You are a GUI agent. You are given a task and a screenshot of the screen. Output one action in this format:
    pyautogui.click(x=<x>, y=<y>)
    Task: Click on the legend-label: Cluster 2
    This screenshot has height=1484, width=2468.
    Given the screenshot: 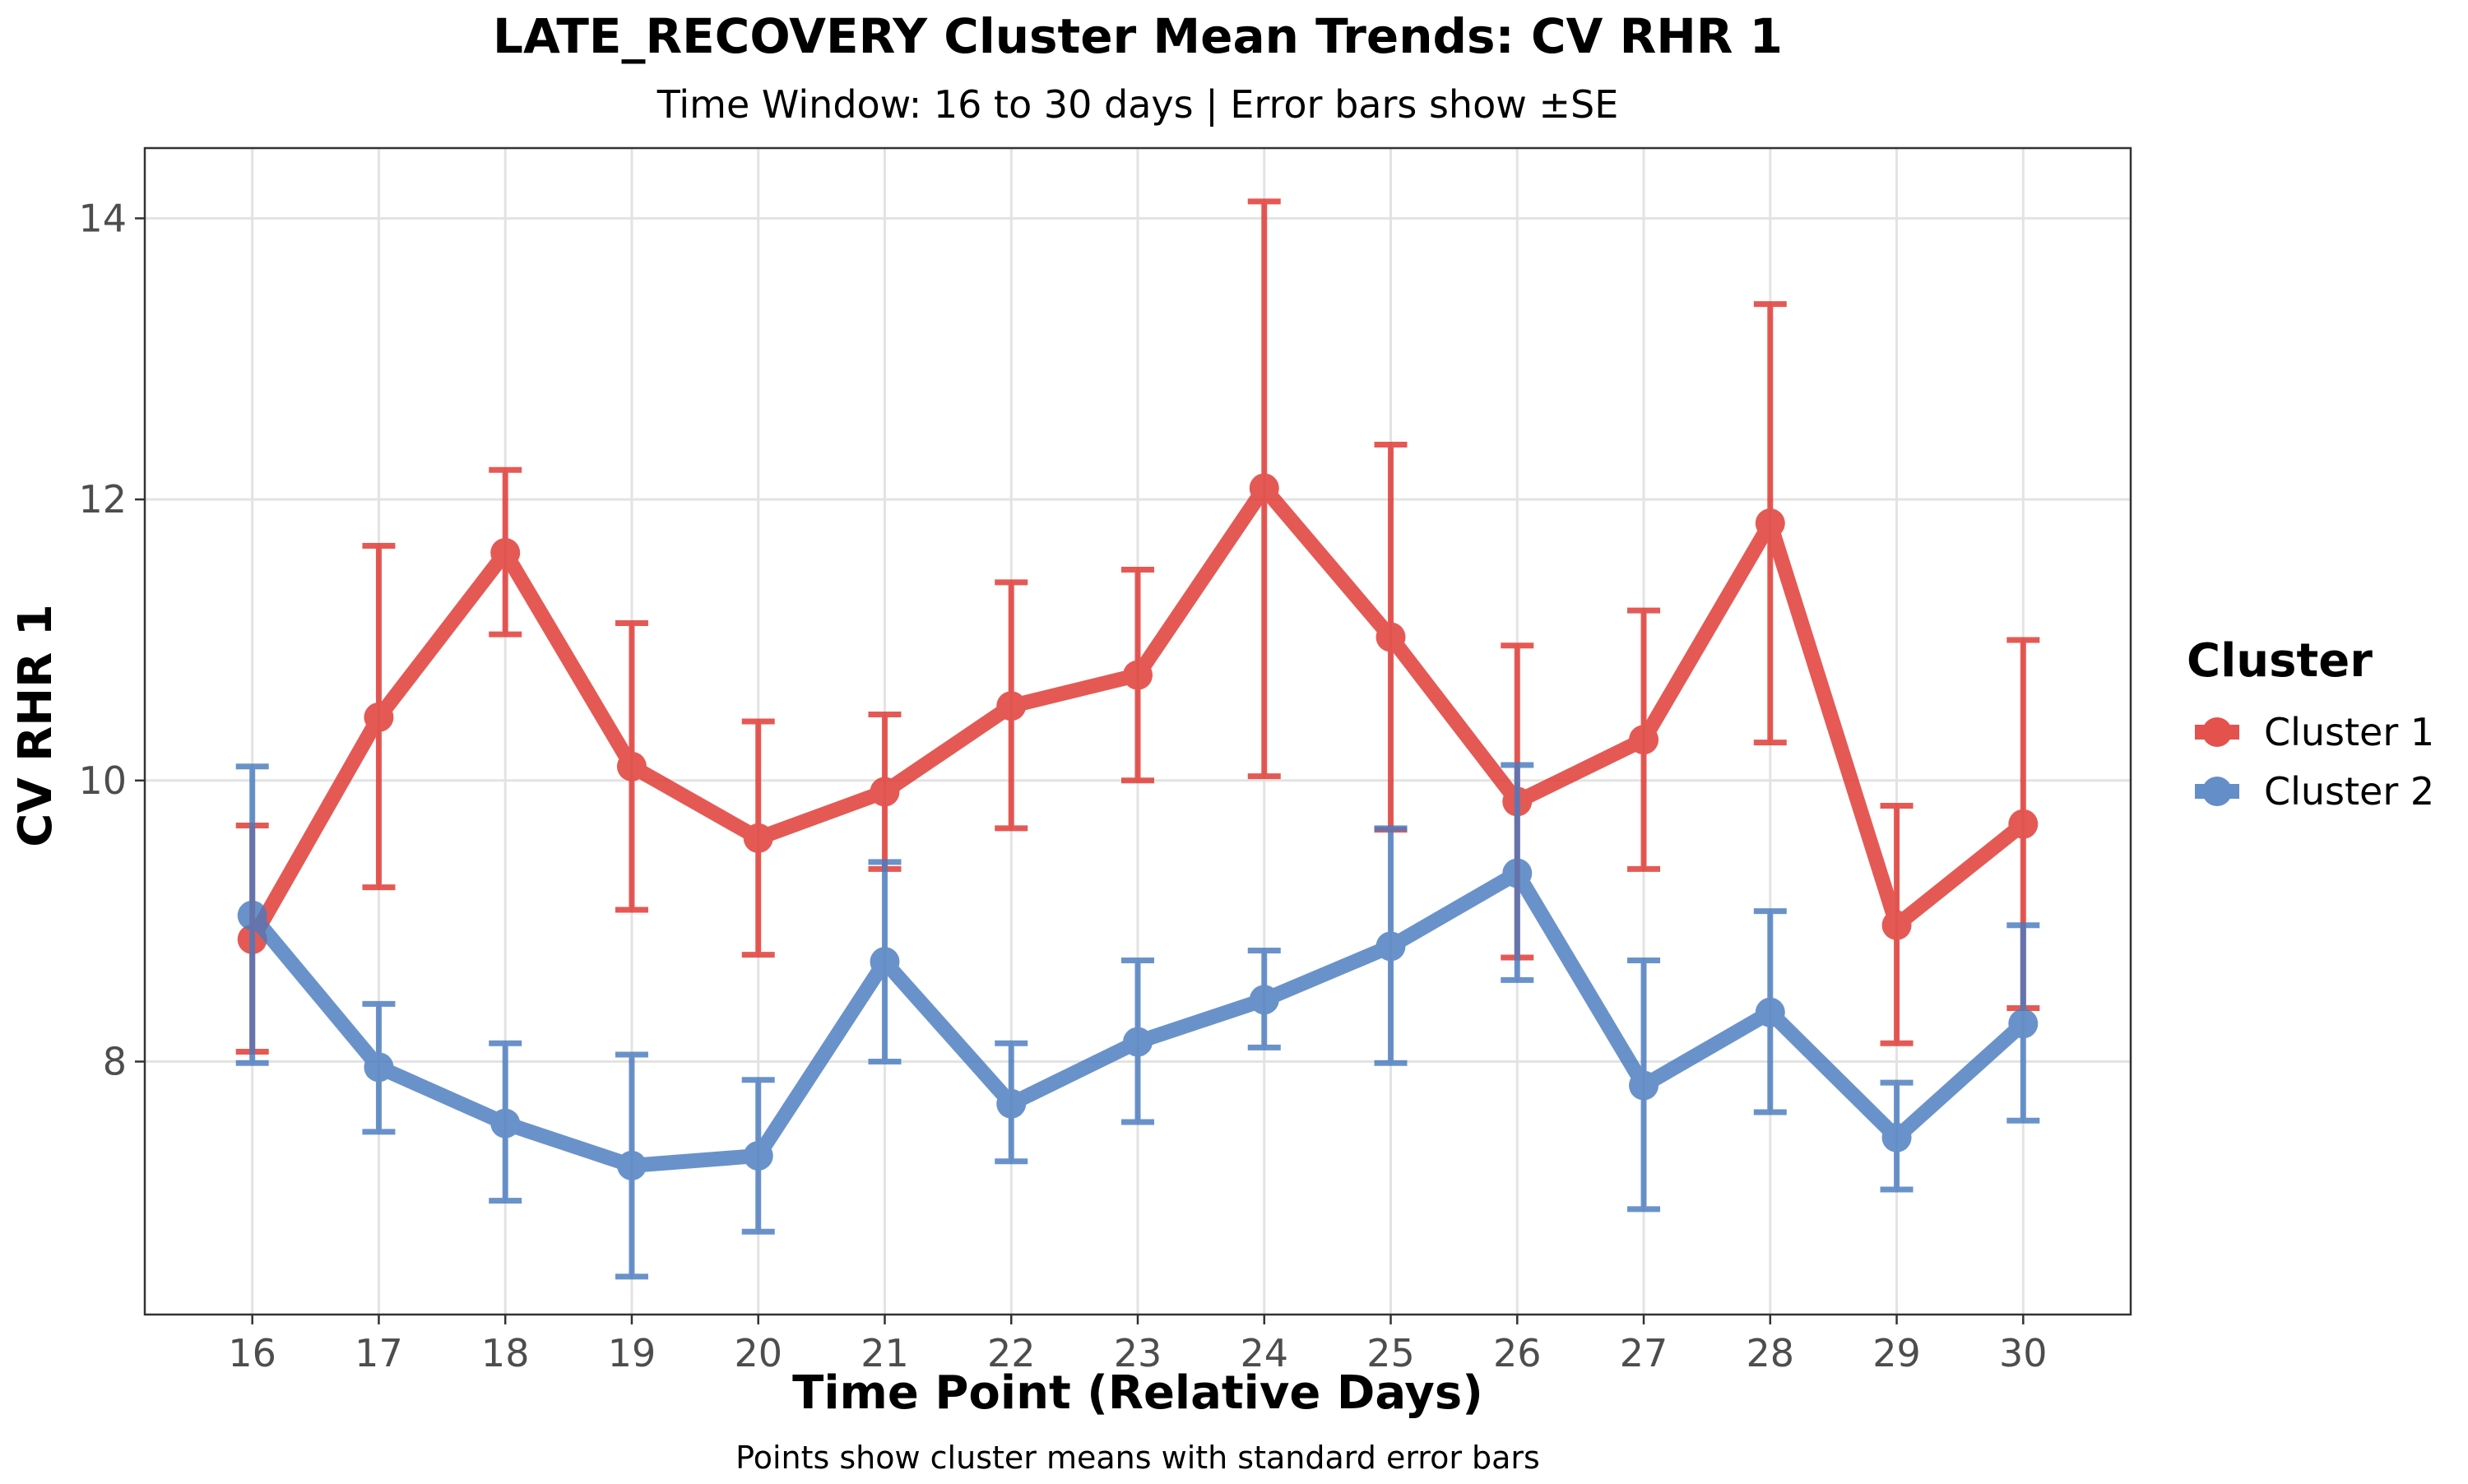 What is the action you would take?
    pyautogui.click(x=2349, y=791)
    